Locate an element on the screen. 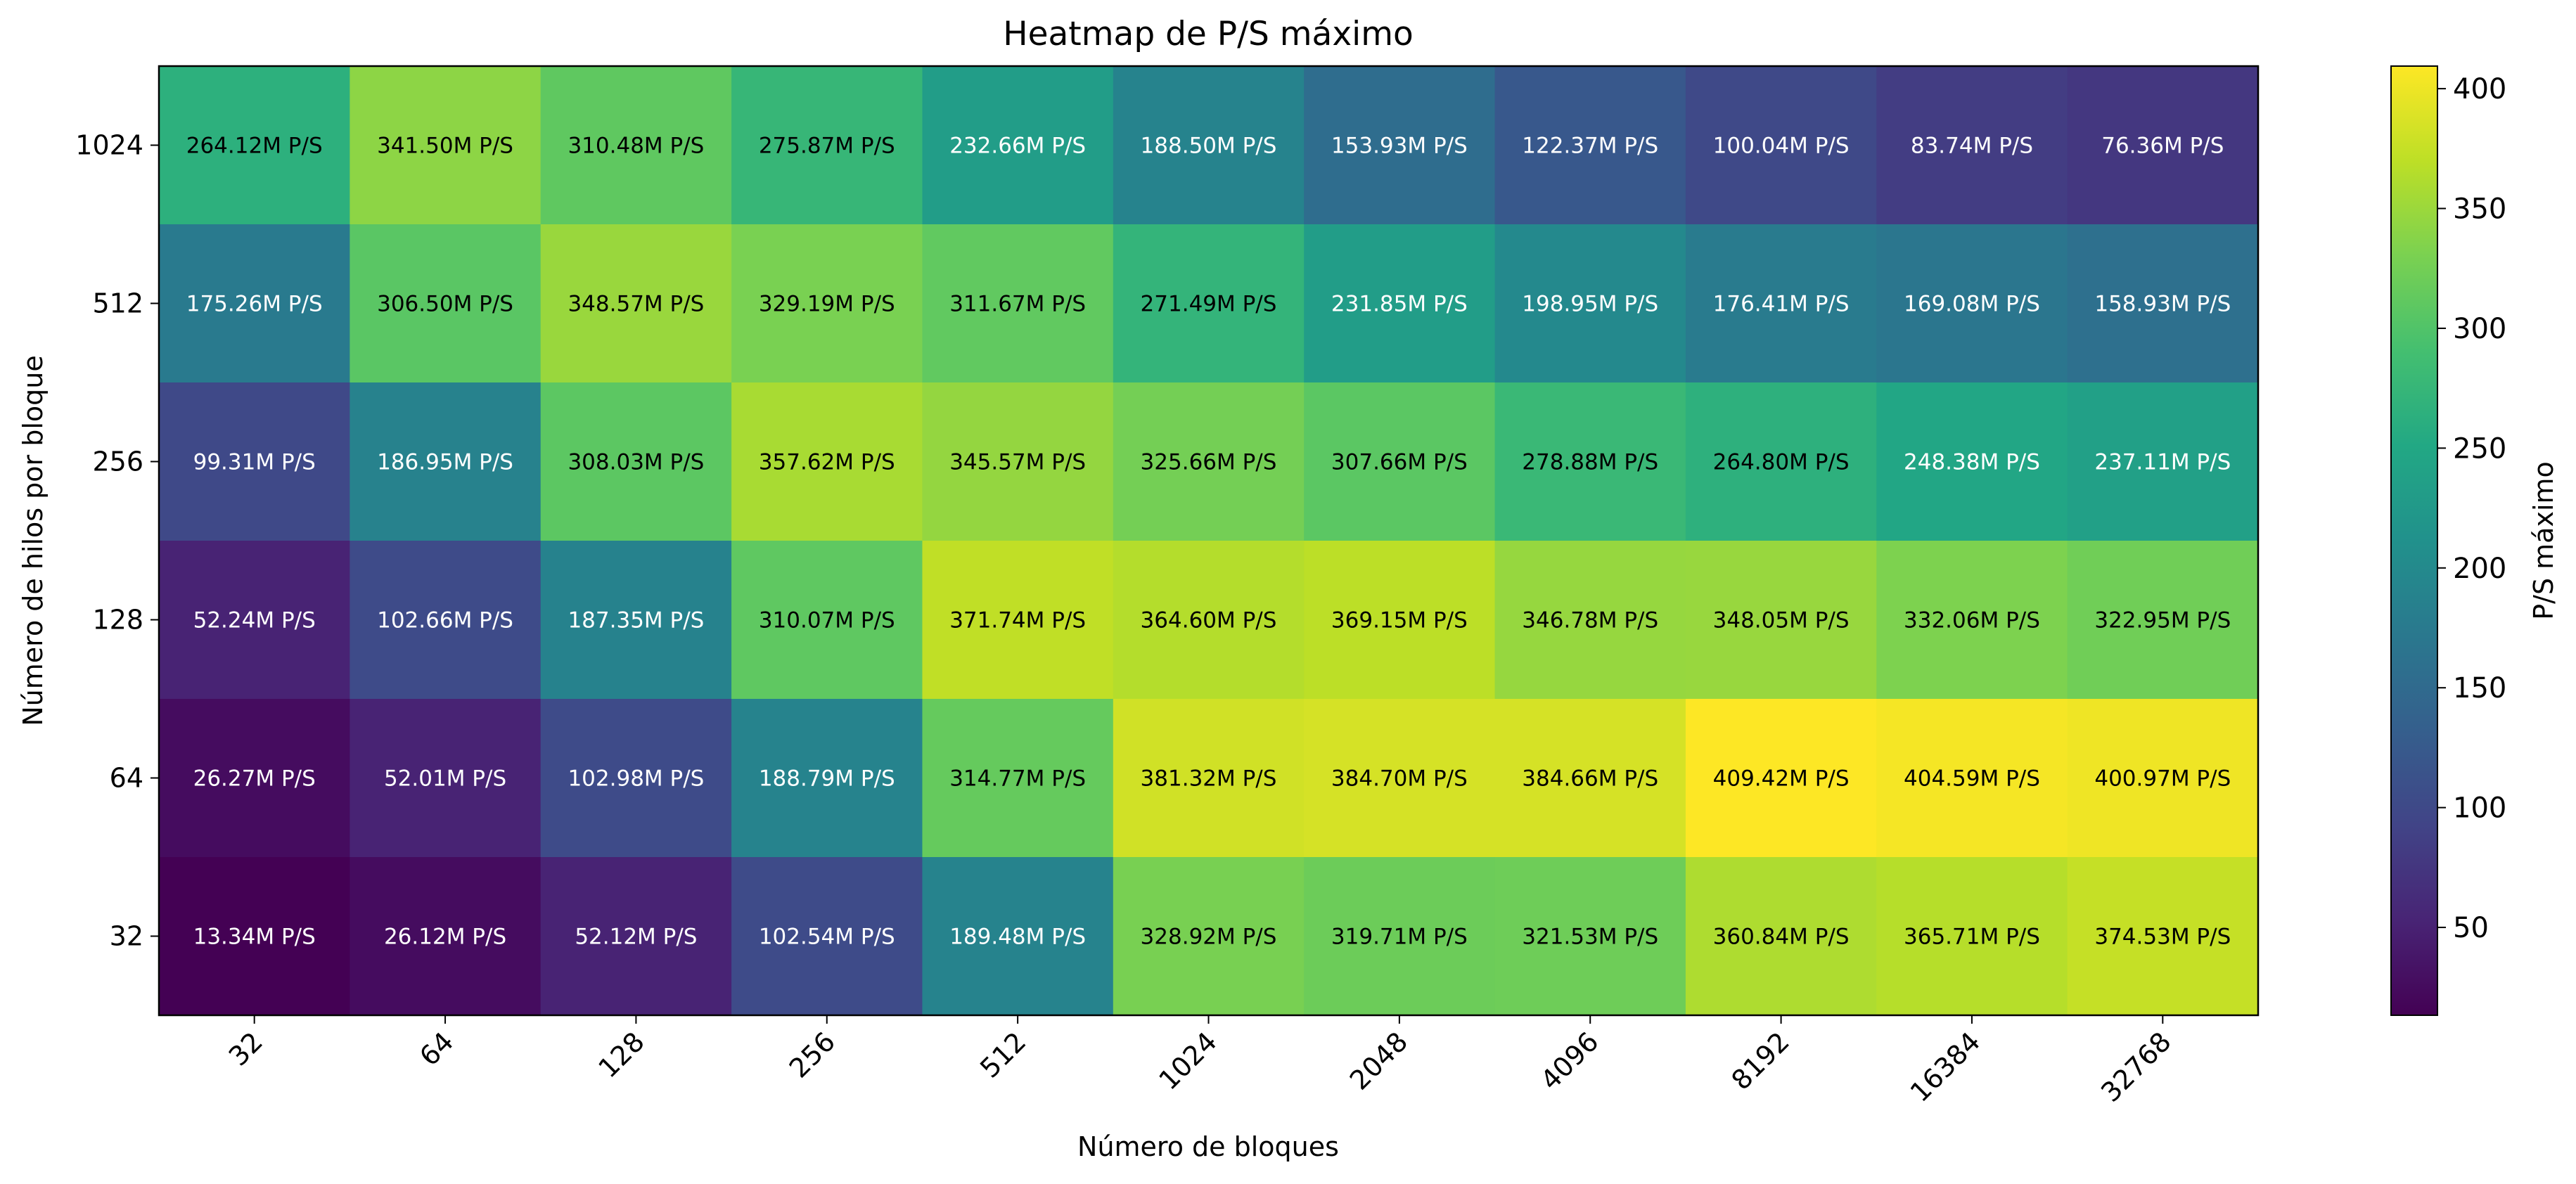 The width and height of the screenshot is (2576, 1184). heatmap-cell-label: 248.38M P/S is located at coordinates (1972, 462).